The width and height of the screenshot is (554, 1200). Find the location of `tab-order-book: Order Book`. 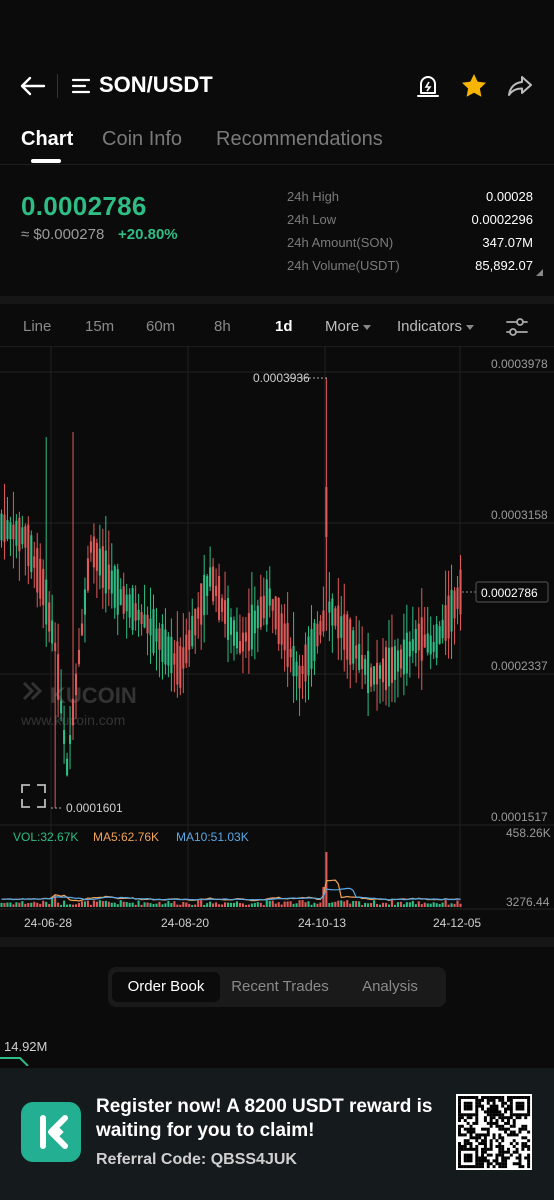

tab-order-book: Order Book is located at coordinates (166, 987).